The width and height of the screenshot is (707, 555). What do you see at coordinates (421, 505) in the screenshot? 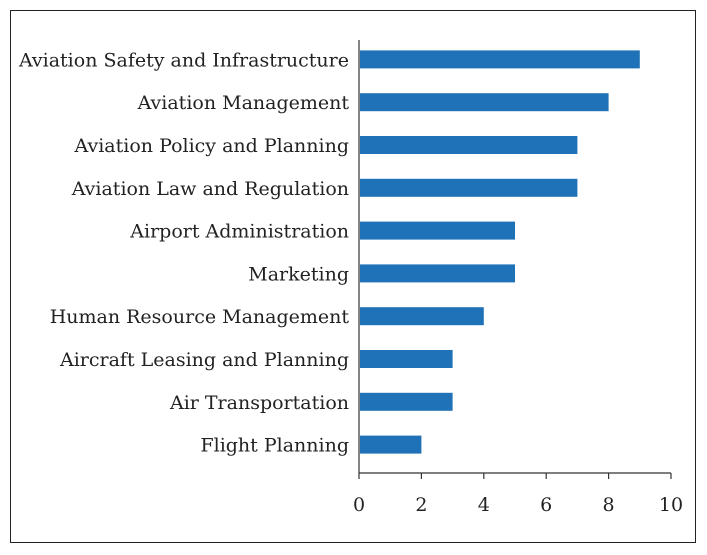
I see `x-tick-label-2: 2` at bounding box center [421, 505].